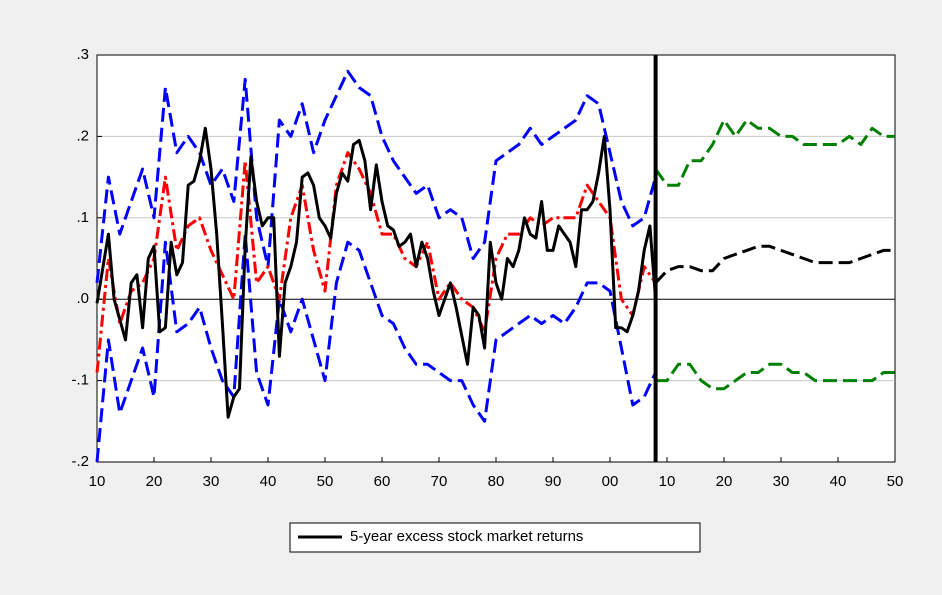 This screenshot has height=595, width=942. Describe the element at coordinates (466, 536) in the screenshot. I see `legend-label: 5-year excess stock market returns` at that location.